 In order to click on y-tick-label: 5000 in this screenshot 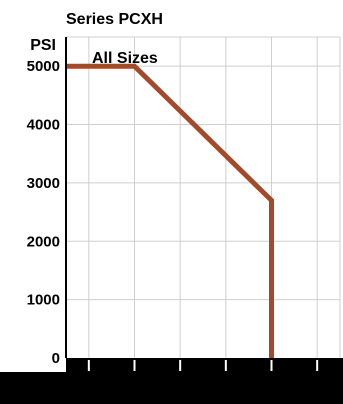, I will do `click(43, 66)`.